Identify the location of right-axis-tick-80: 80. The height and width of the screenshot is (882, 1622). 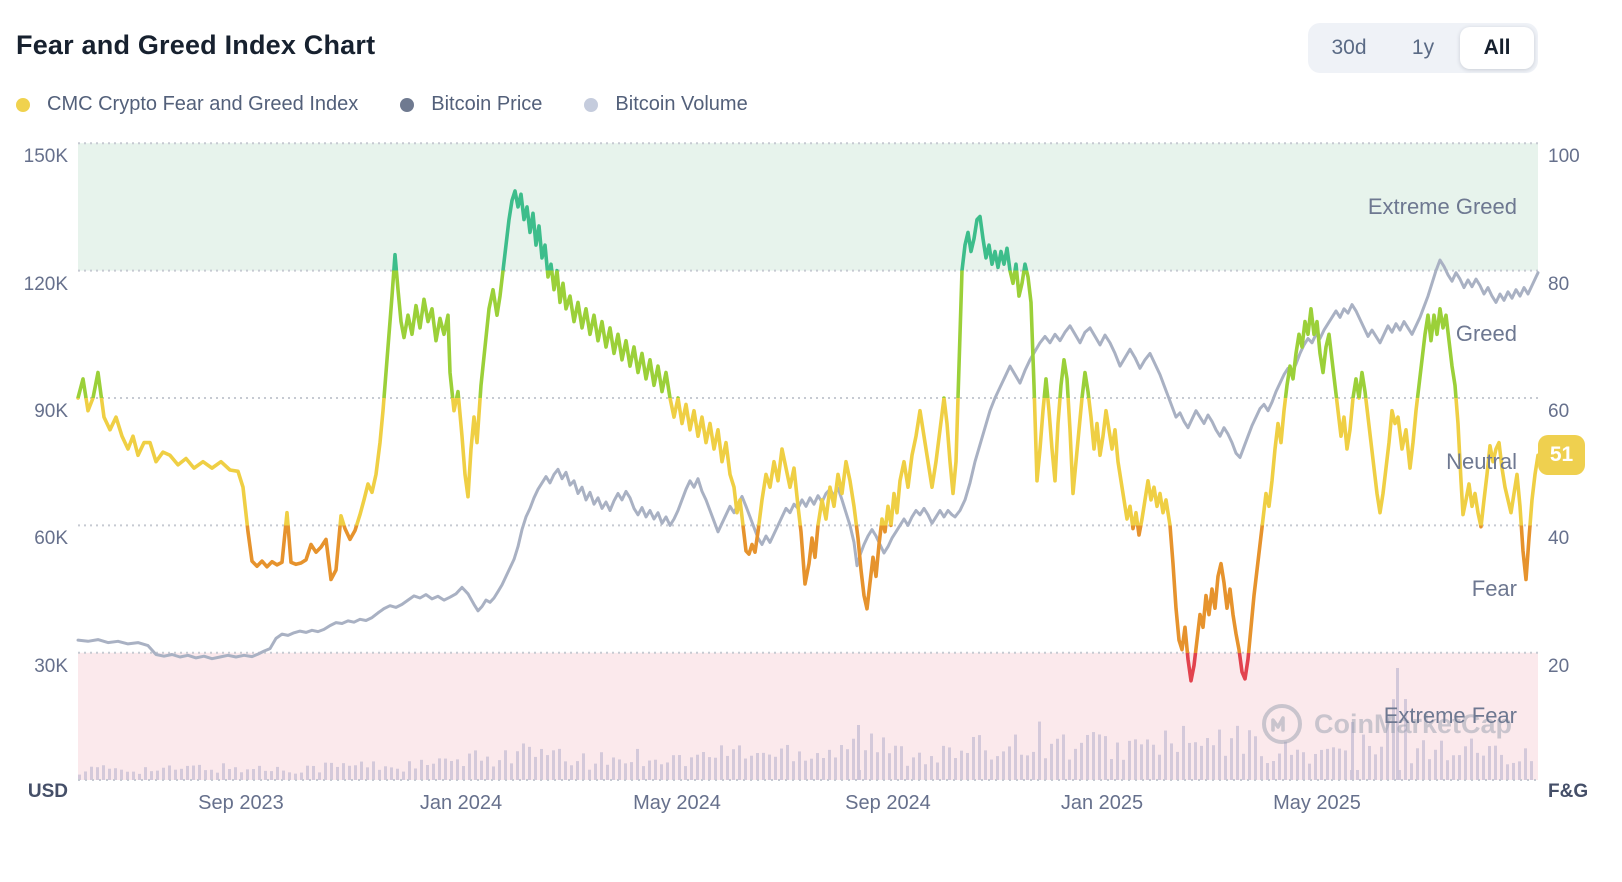
(1559, 284).